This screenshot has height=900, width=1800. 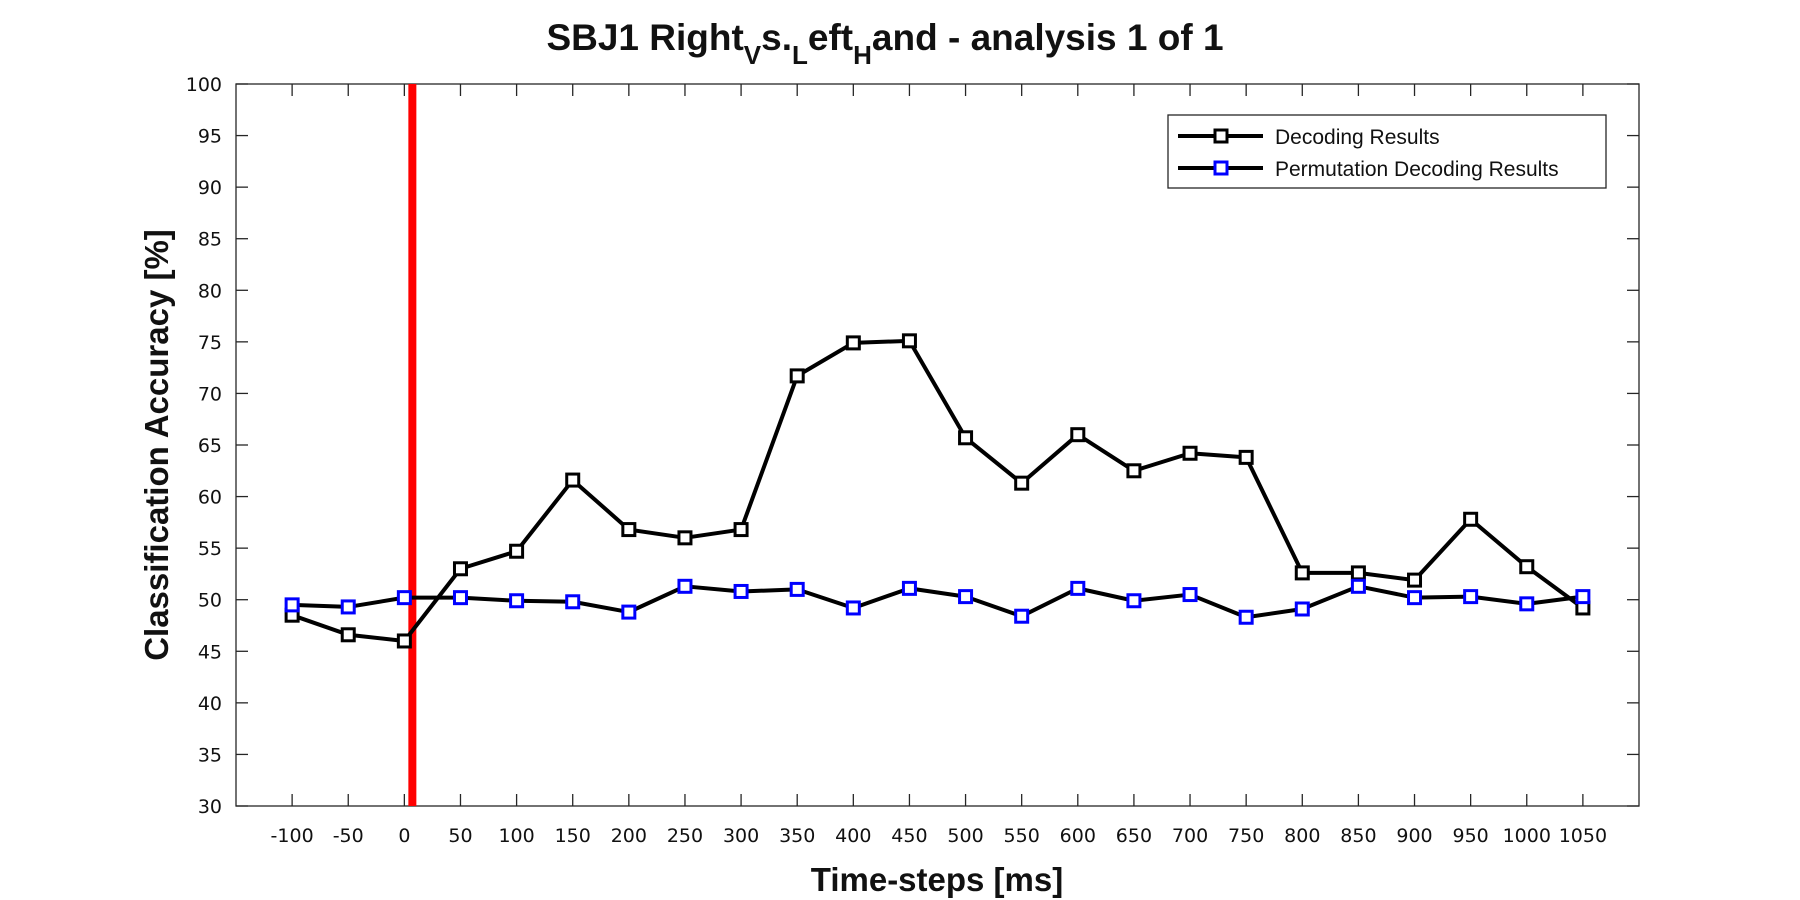 What do you see at coordinates (210, 601) in the screenshot?
I see `y-tick-label: 50` at bounding box center [210, 601].